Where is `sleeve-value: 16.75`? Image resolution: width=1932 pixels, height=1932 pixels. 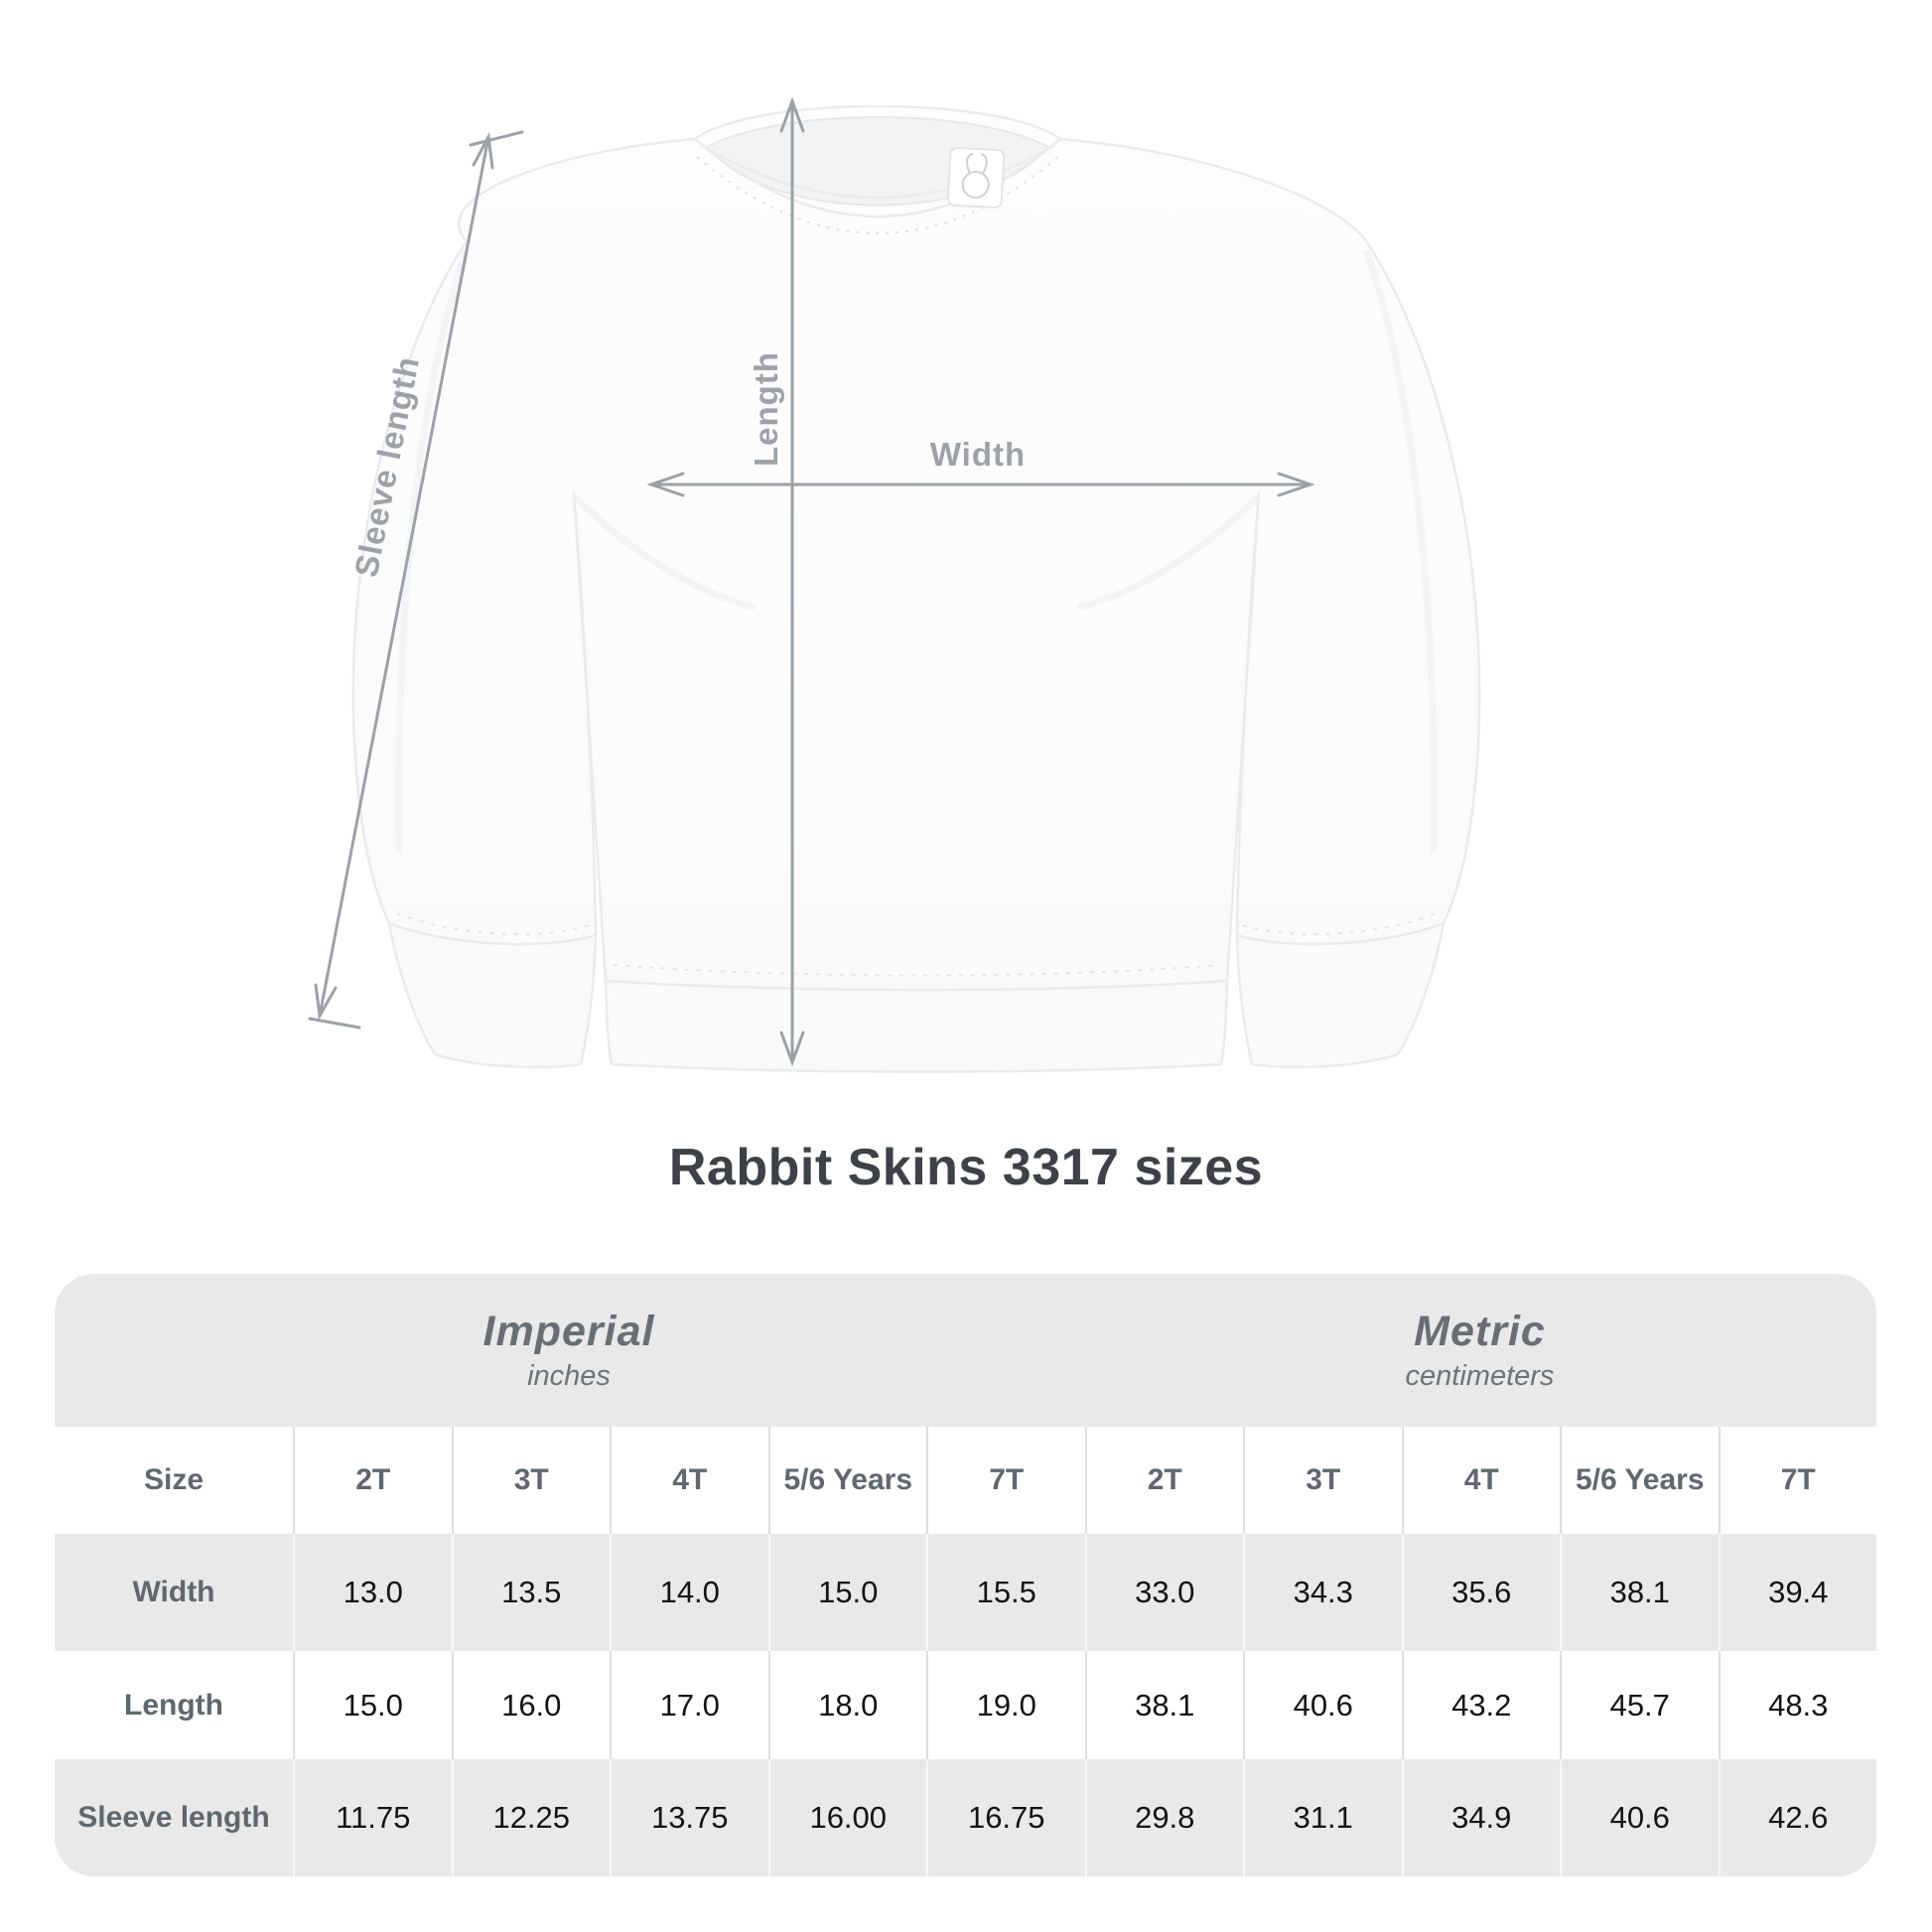
sleeve-value: 16.75 is located at coordinates (1006, 1818).